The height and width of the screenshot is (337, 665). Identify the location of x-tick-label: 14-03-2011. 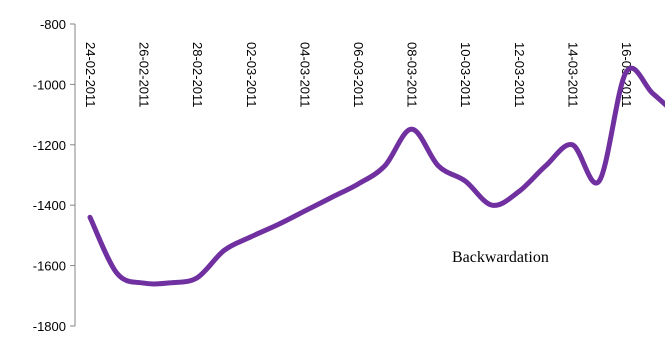
(572, 75).